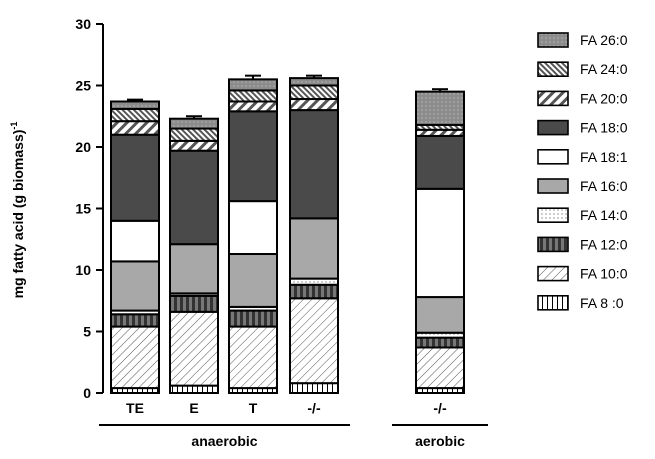 This screenshot has width=655, height=459. I want to click on x-tick-label: TE, so click(135, 408).